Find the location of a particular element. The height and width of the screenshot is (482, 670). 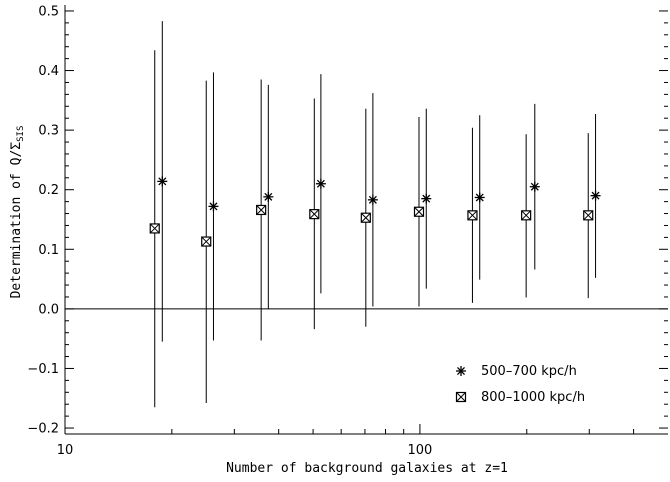

y-axis-label: Determination of Q/ΣSIS is located at coordinates (17, 212).